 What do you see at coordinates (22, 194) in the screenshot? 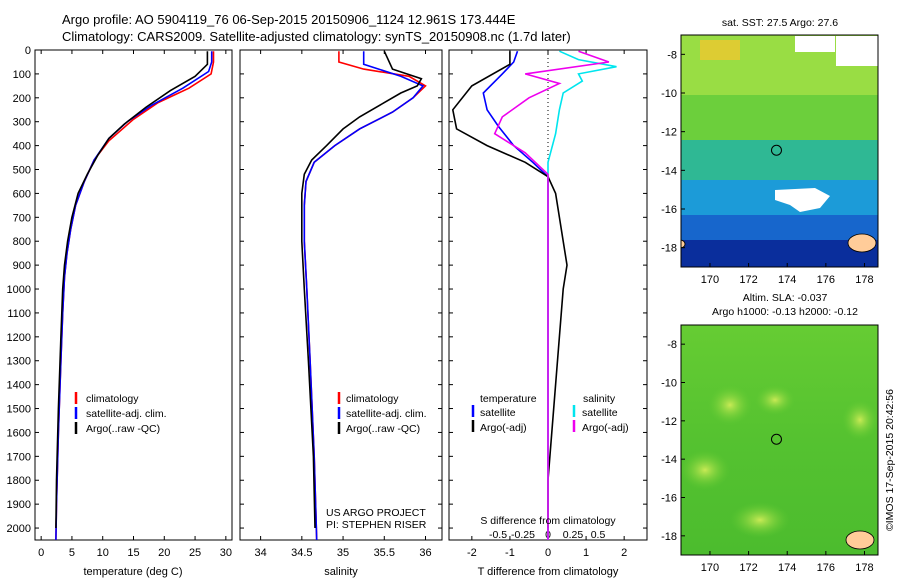
I see `y-tick-label: 600` at bounding box center [22, 194].